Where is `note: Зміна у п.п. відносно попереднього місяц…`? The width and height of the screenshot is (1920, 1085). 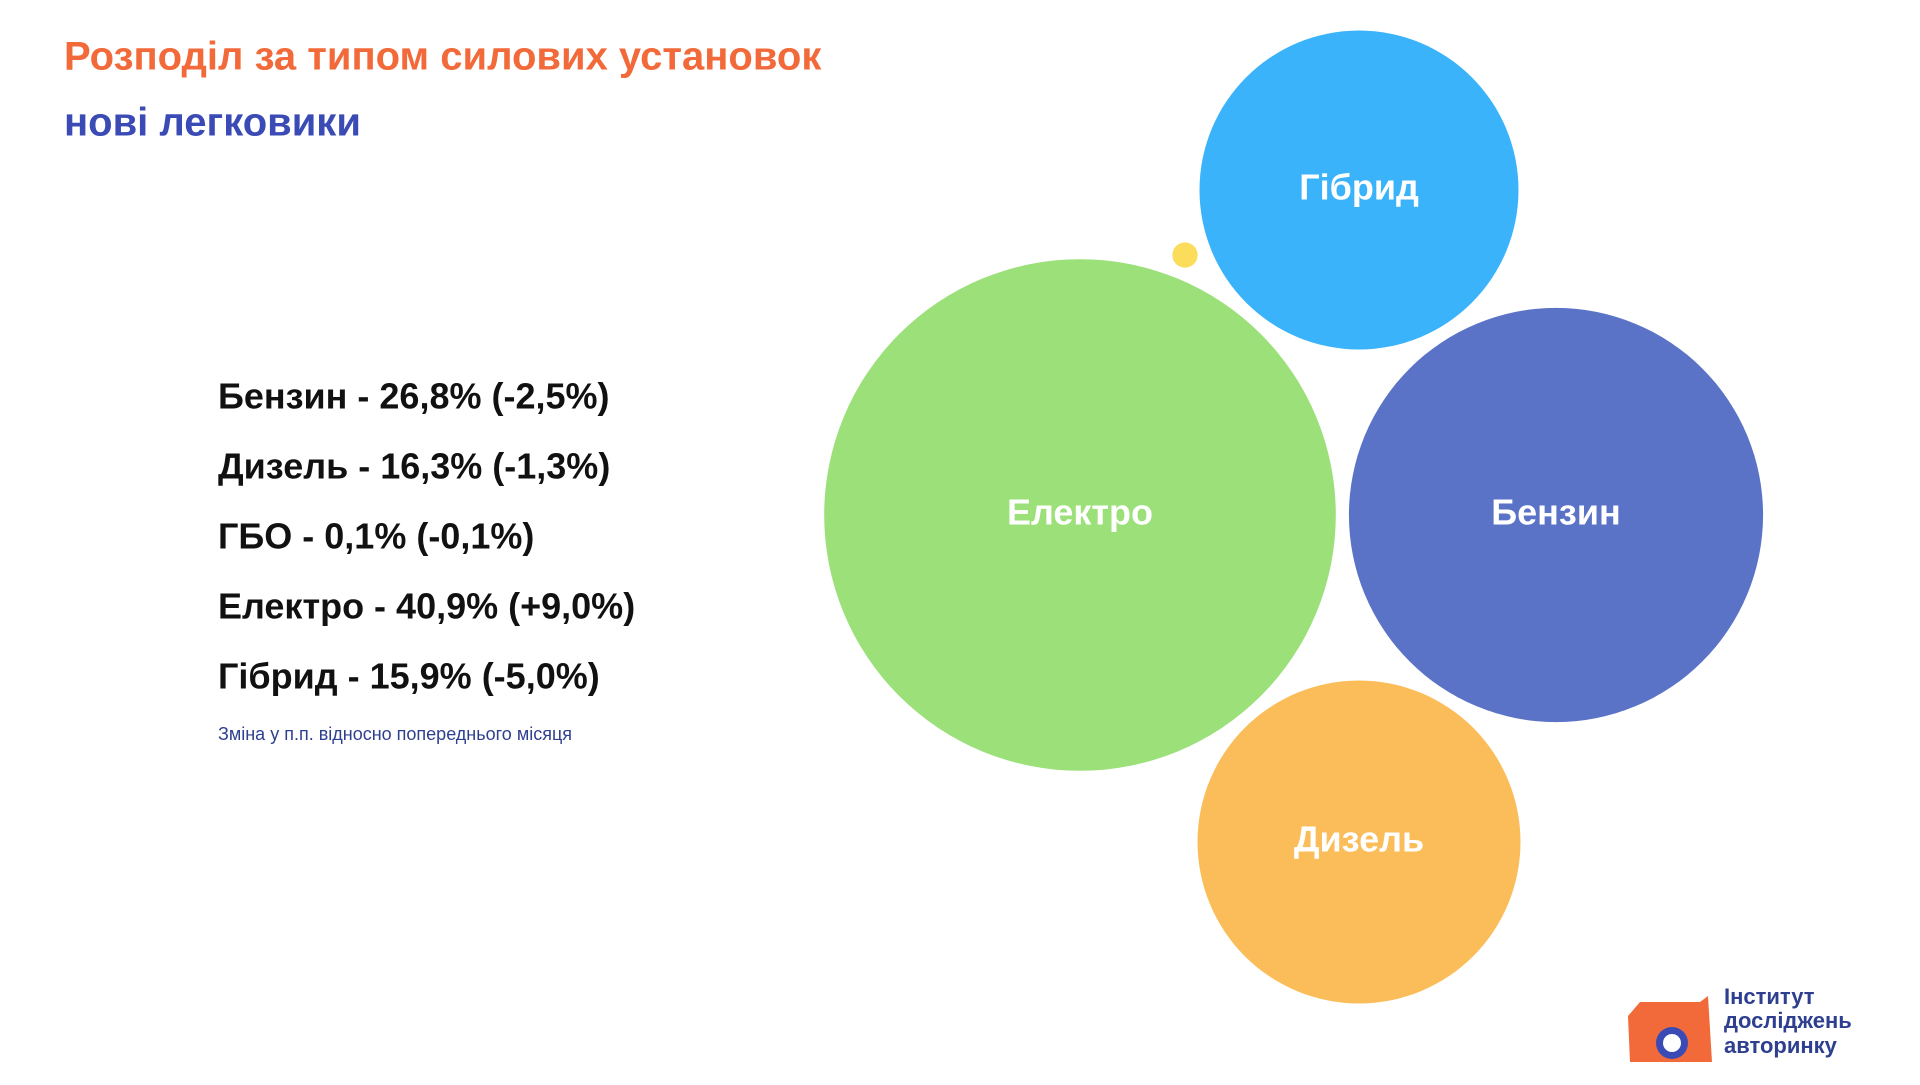 note: Зміна у п.п. відносно попереднього місяц… is located at coordinates (395, 734).